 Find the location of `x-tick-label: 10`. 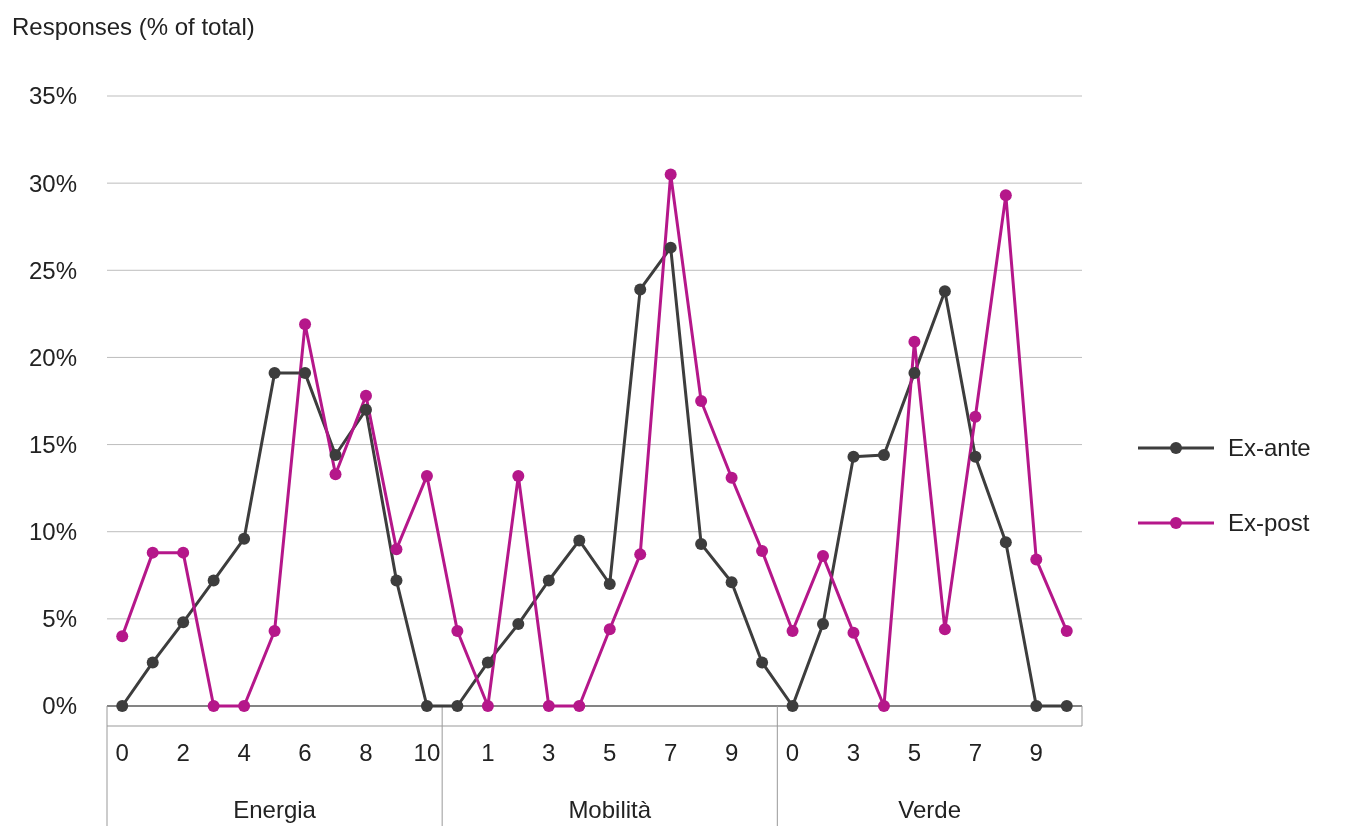

x-tick-label: 10 is located at coordinates (427, 752).